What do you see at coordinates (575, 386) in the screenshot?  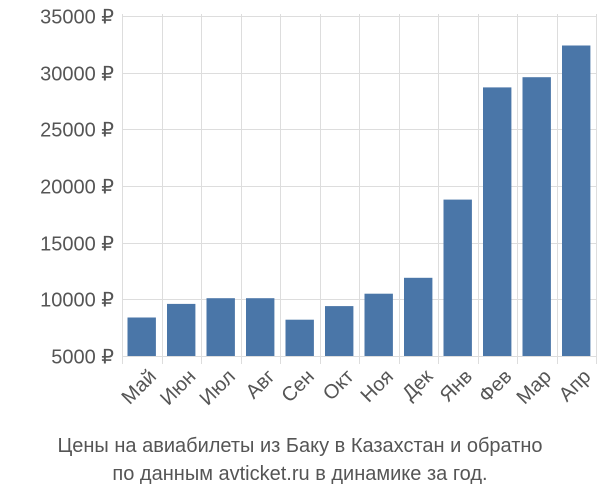 I see `x-tick-label: Апр` at bounding box center [575, 386].